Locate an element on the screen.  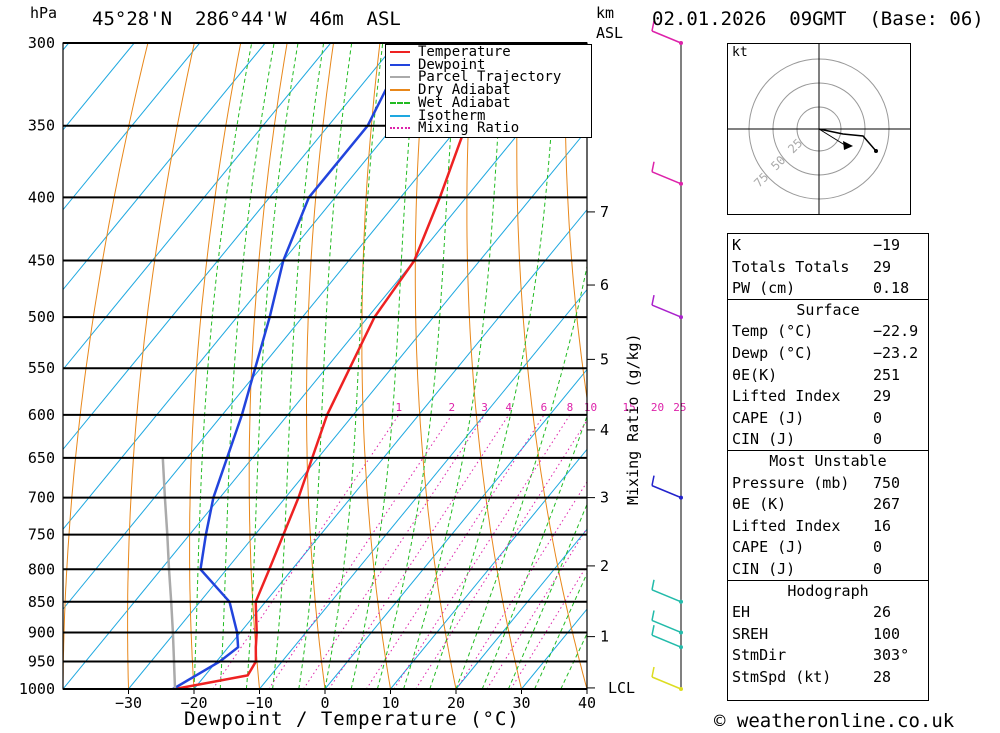
legend-label: Parcel Trajectory is located at coordinates (490, 77).